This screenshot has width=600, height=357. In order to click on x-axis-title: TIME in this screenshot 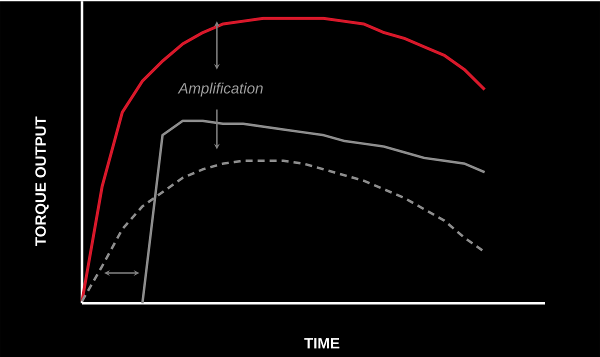, I will do `click(322, 343)`.